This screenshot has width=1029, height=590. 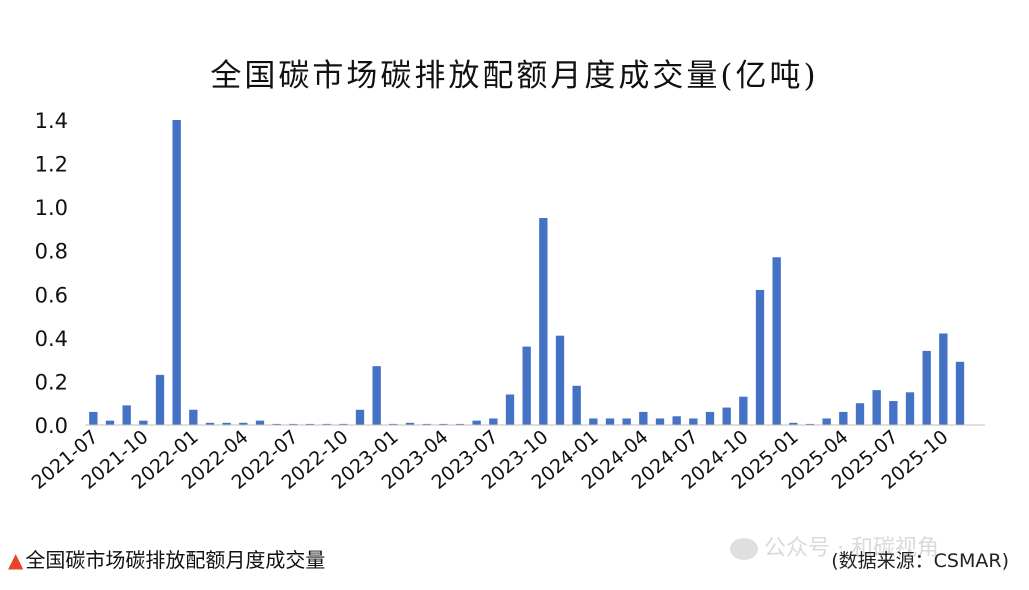 What do you see at coordinates (51, 339) in the screenshot?
I see `y-tick-label: 0.4` at bounding box center [51, 339].